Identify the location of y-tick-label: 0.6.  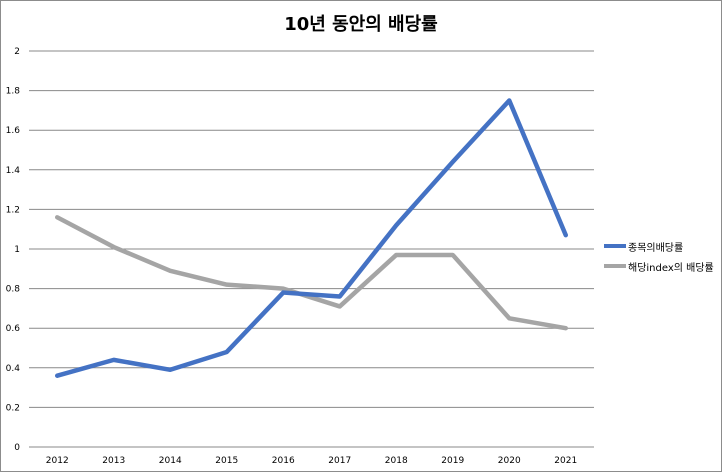
(13, 329).